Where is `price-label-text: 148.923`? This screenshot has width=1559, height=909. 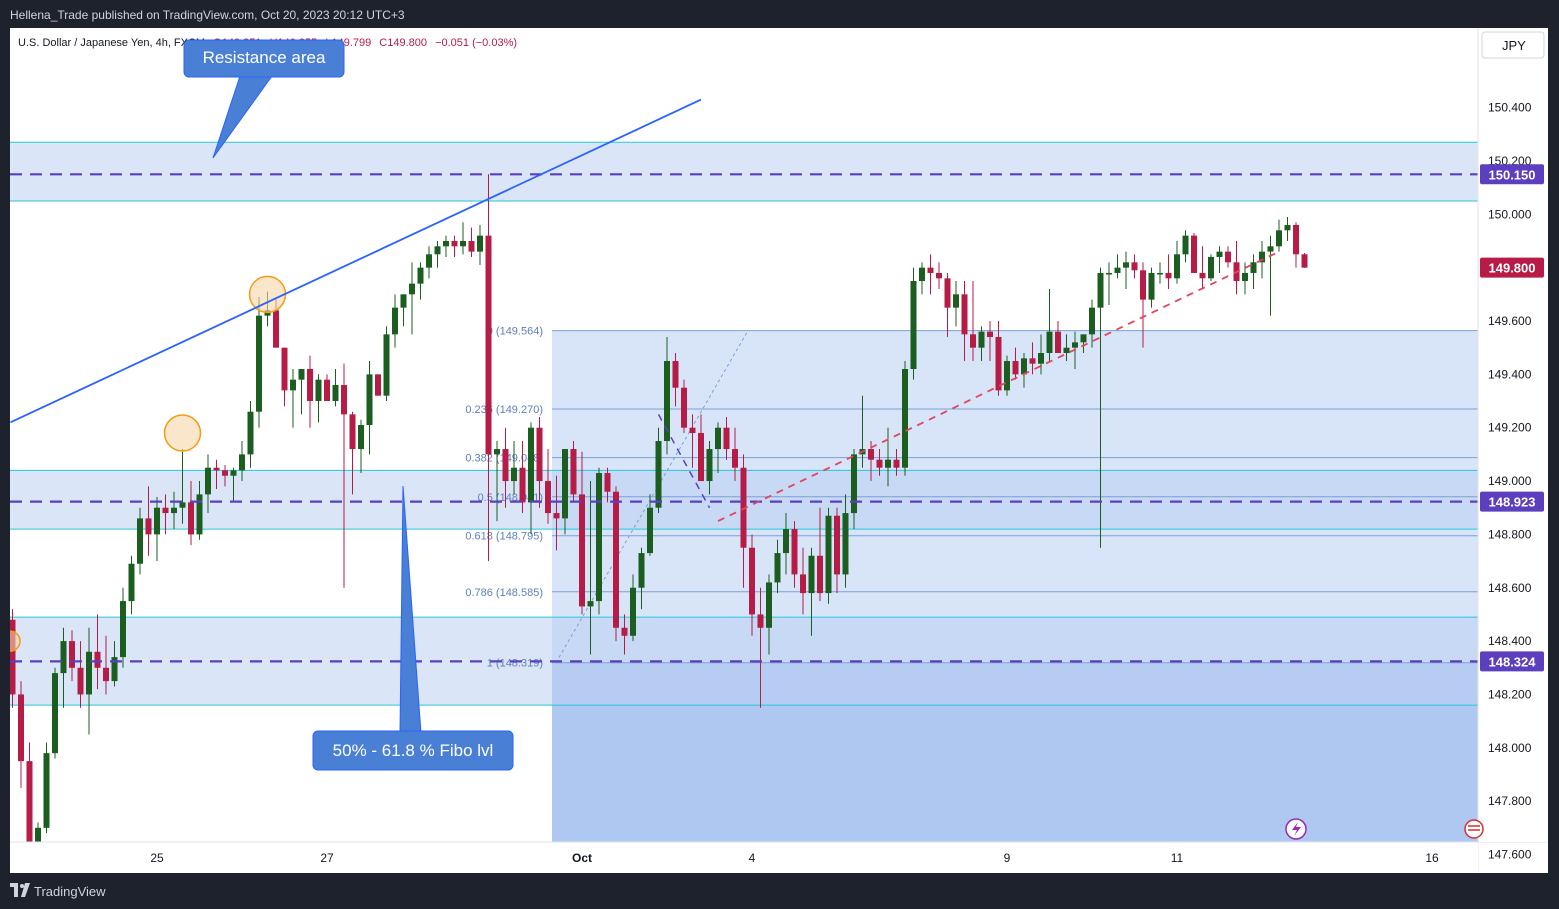 price-label-text: 148.923 is located at coordinates (1512, 502).